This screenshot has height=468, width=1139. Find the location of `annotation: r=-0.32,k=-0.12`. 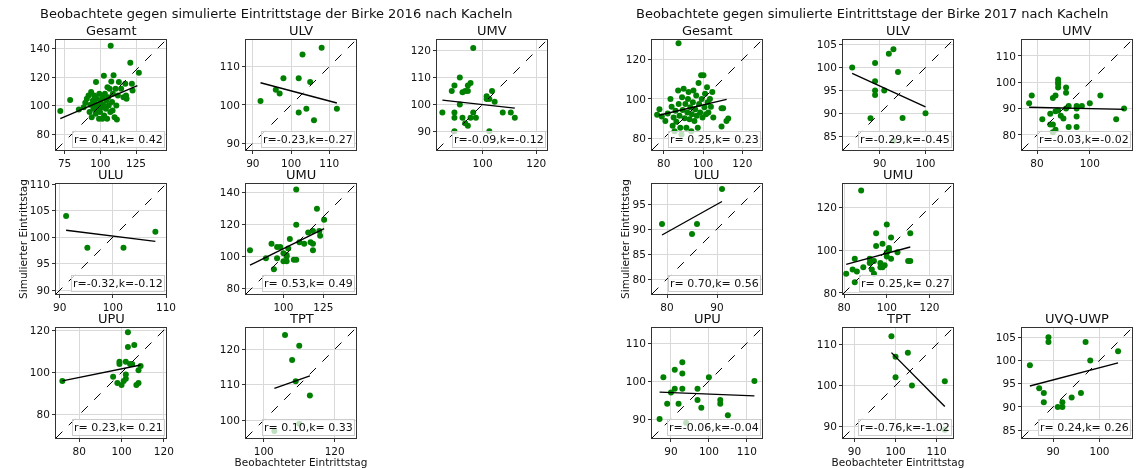

annotation: r=-0.32,k=-0.12 is located at coordinates (118, 283).